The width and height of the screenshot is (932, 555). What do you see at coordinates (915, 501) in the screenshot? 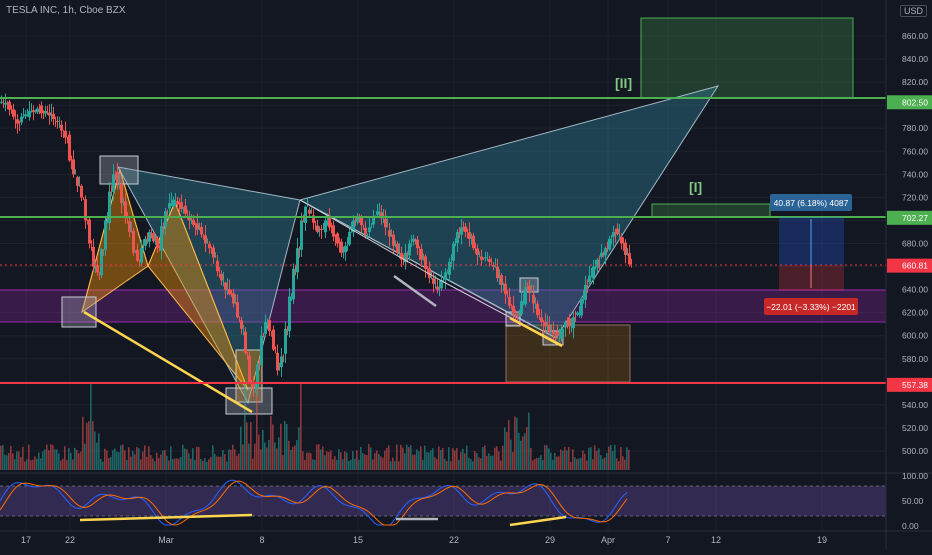
I see `oscillator-axis: 100.00 50.00 0.00` at bounding box center [915, 501].